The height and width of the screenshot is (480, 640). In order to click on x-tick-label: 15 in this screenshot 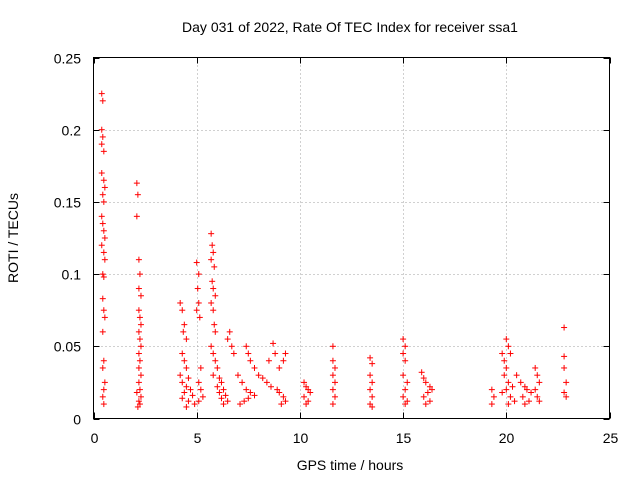, I will do `click(404, 438)`.